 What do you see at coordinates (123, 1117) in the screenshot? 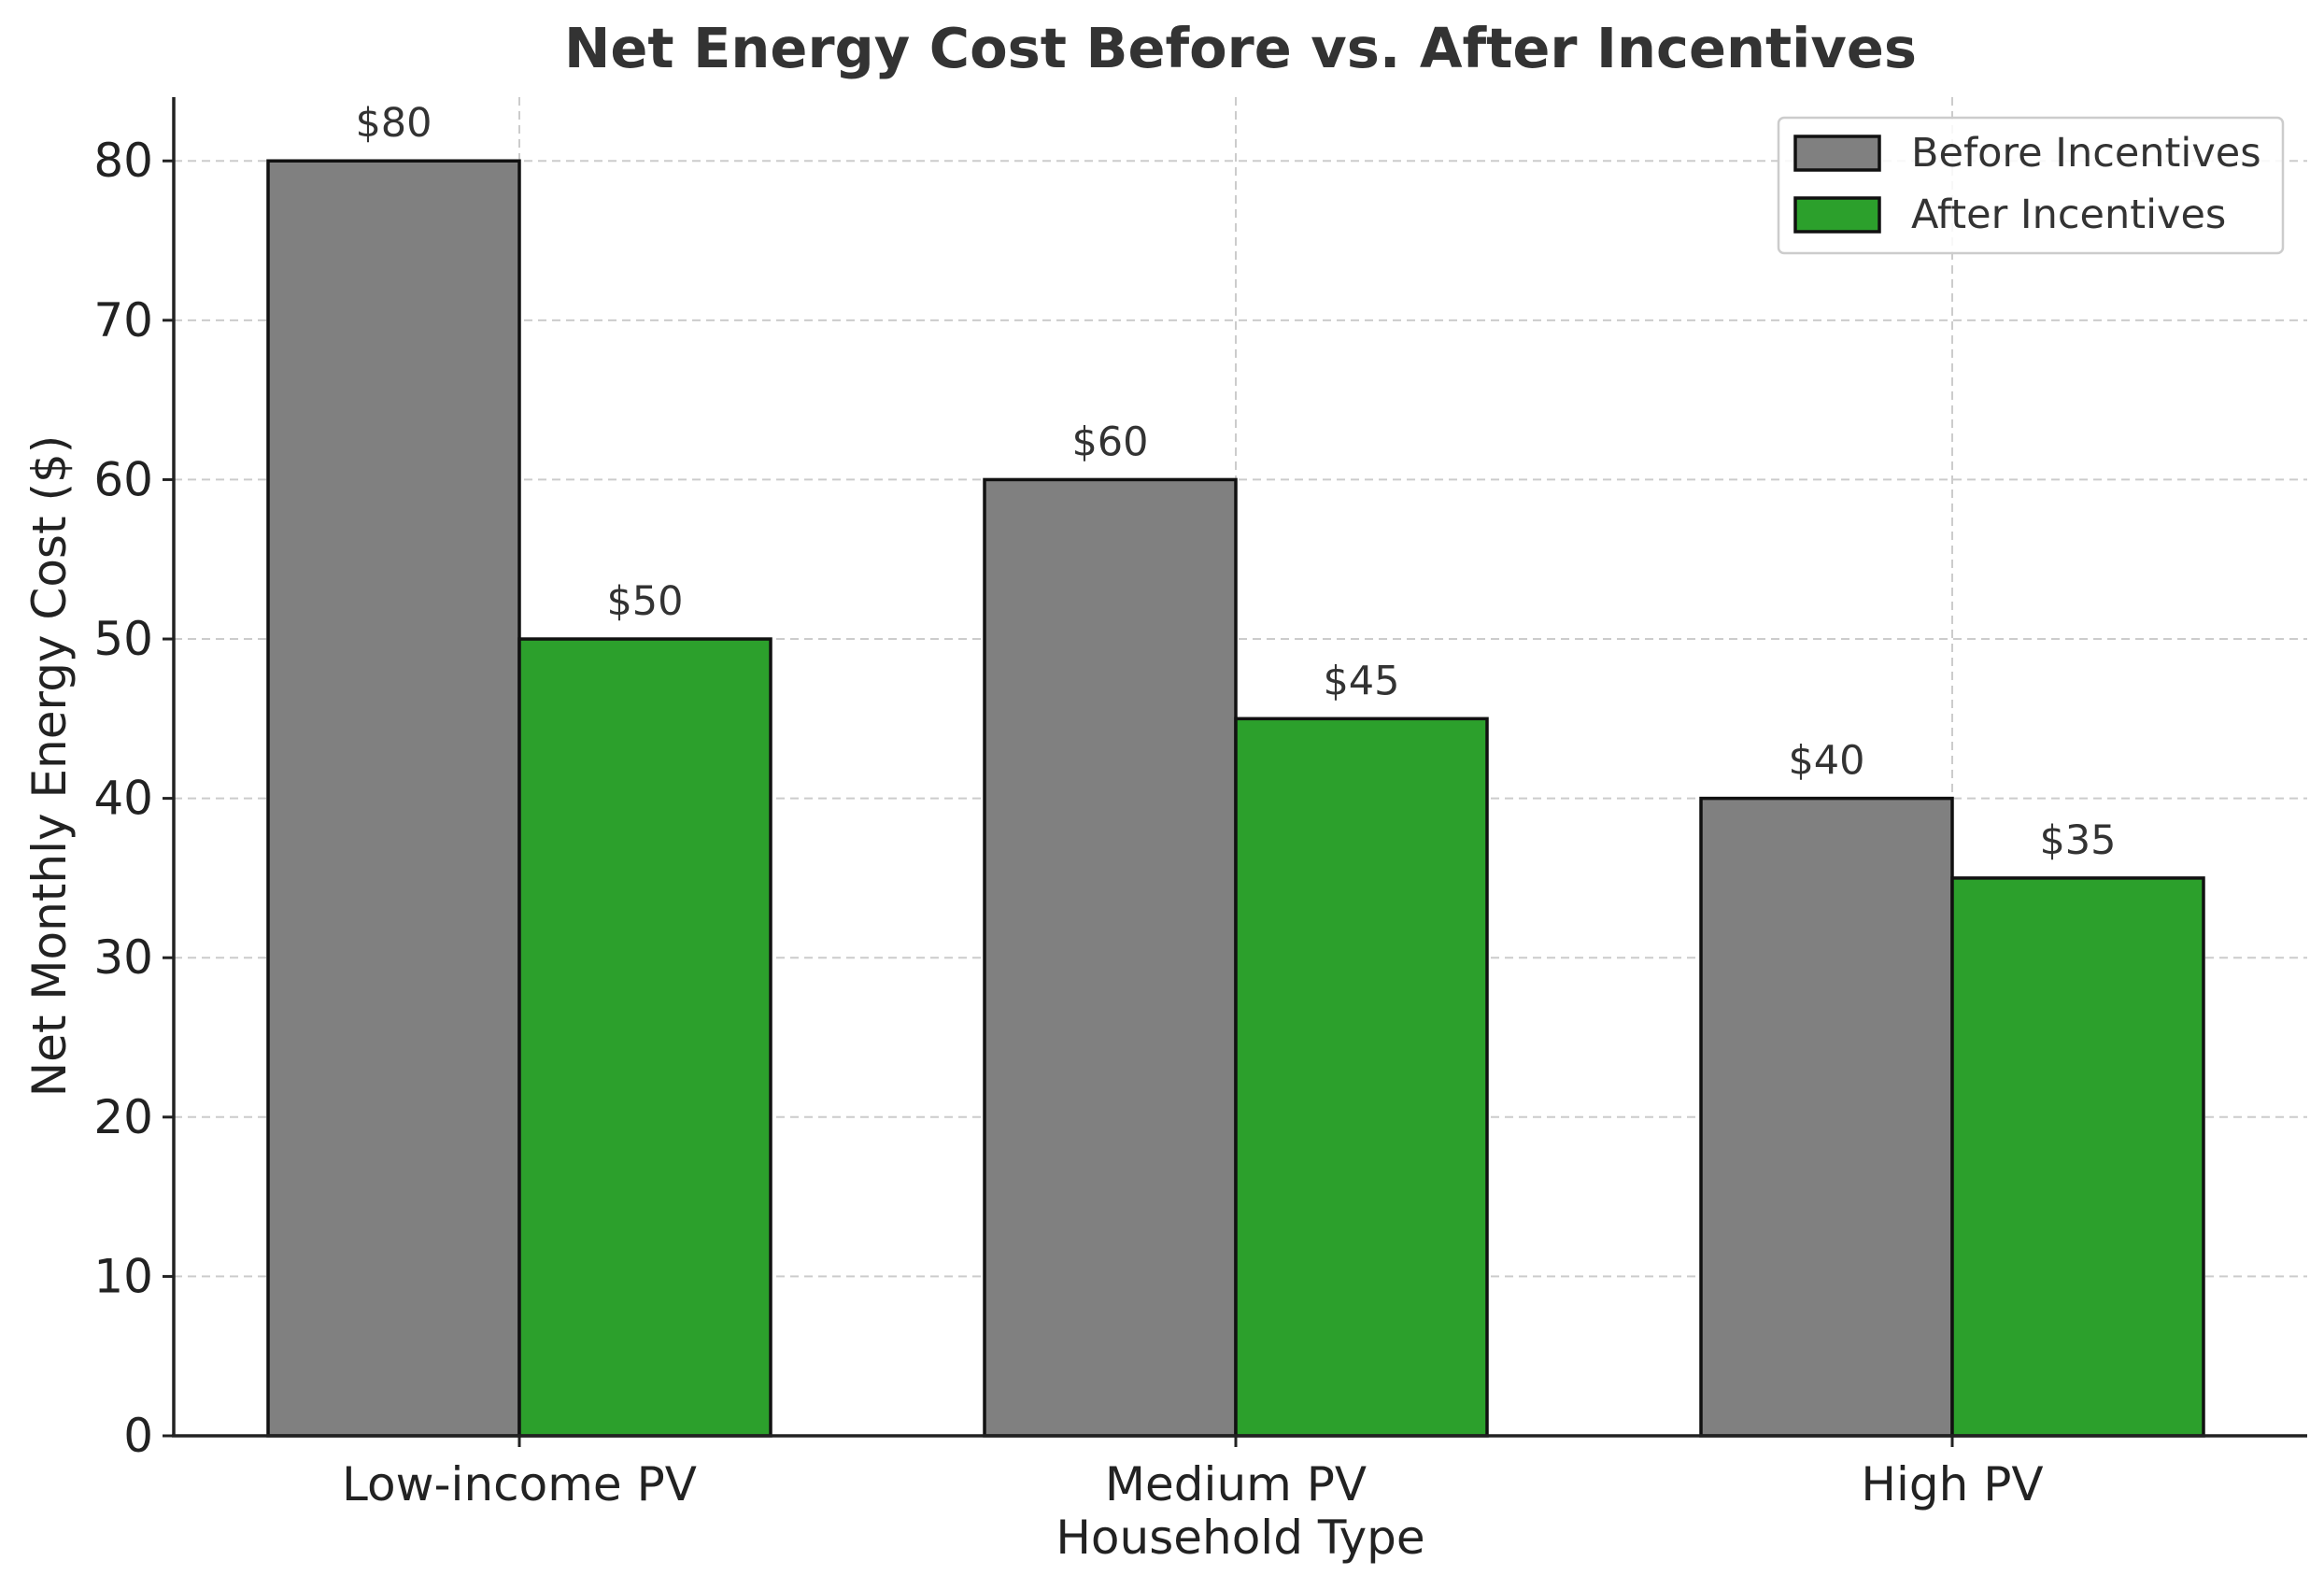
I see `y-tick-label-20: 20` at bounding box center [123, 1117].